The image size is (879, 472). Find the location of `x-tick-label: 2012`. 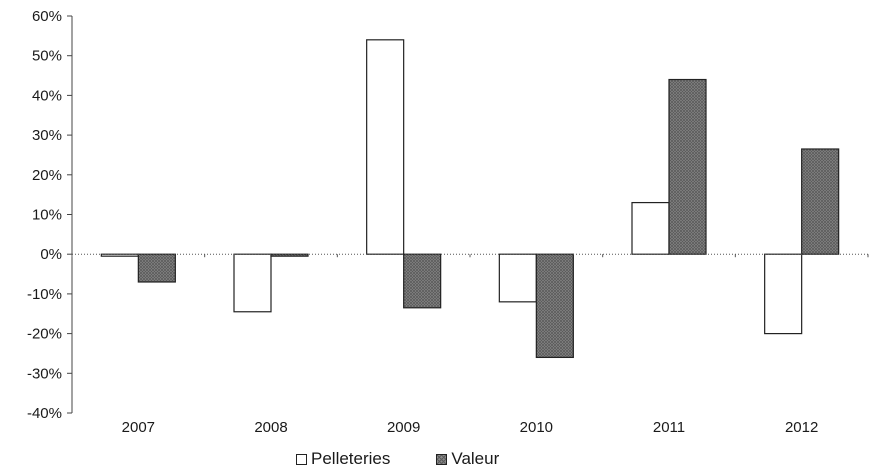

x-tick-label: 2012 is located at coordinates (801, 427).